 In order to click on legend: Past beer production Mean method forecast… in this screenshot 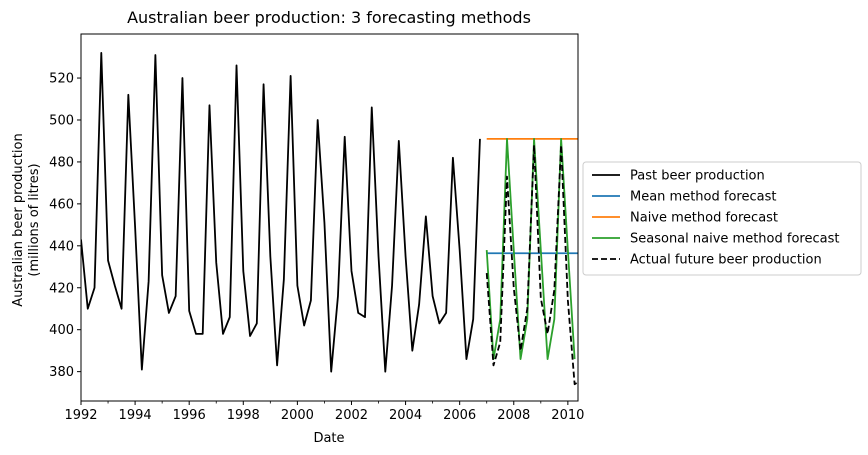, I will do `click(722, 218)`.